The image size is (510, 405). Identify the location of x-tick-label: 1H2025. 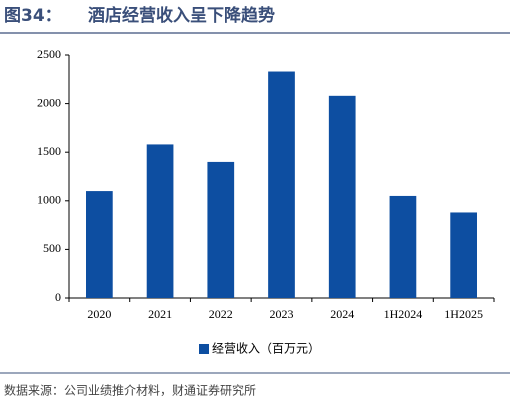
(463, 314).